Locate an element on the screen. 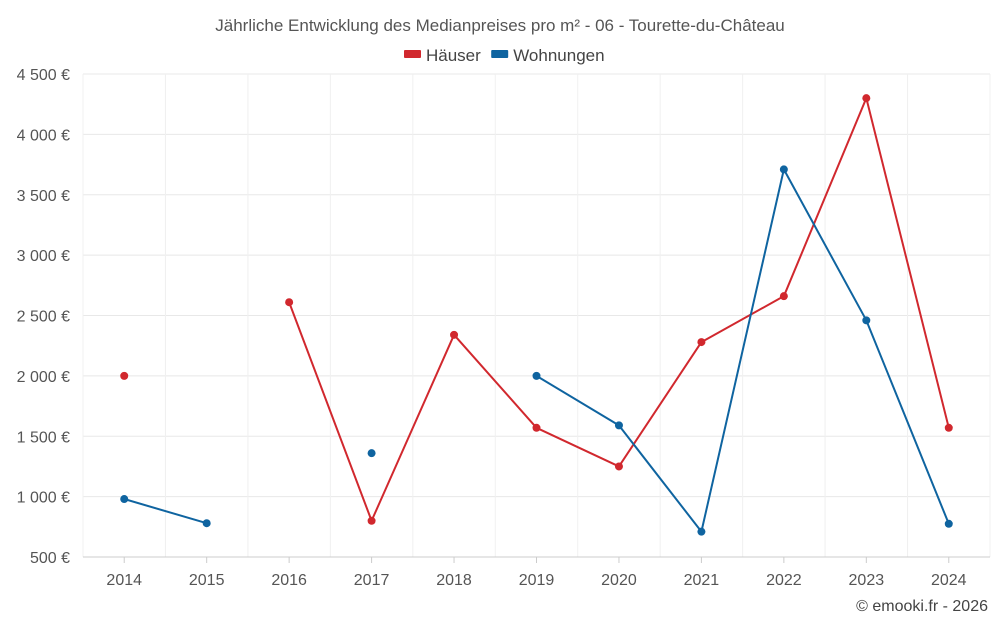 The height and width of the screenshot is (630, 1000). y-tick-label: 1 000 € is located at coordinates (43, 498).